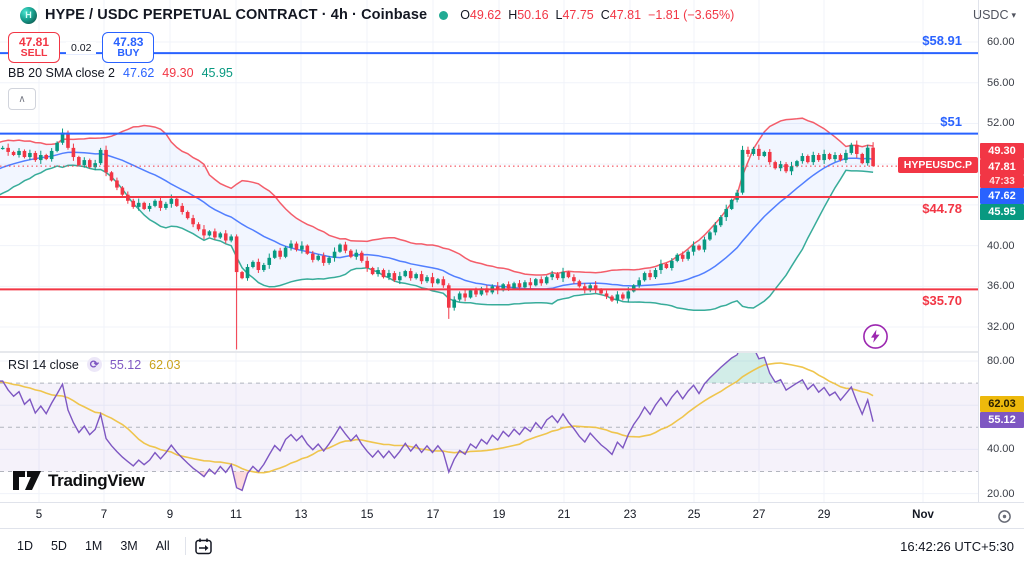 This screenshot has height=563, width=1024. I want to click on range-button-1m: 1M, so click(93, 546).